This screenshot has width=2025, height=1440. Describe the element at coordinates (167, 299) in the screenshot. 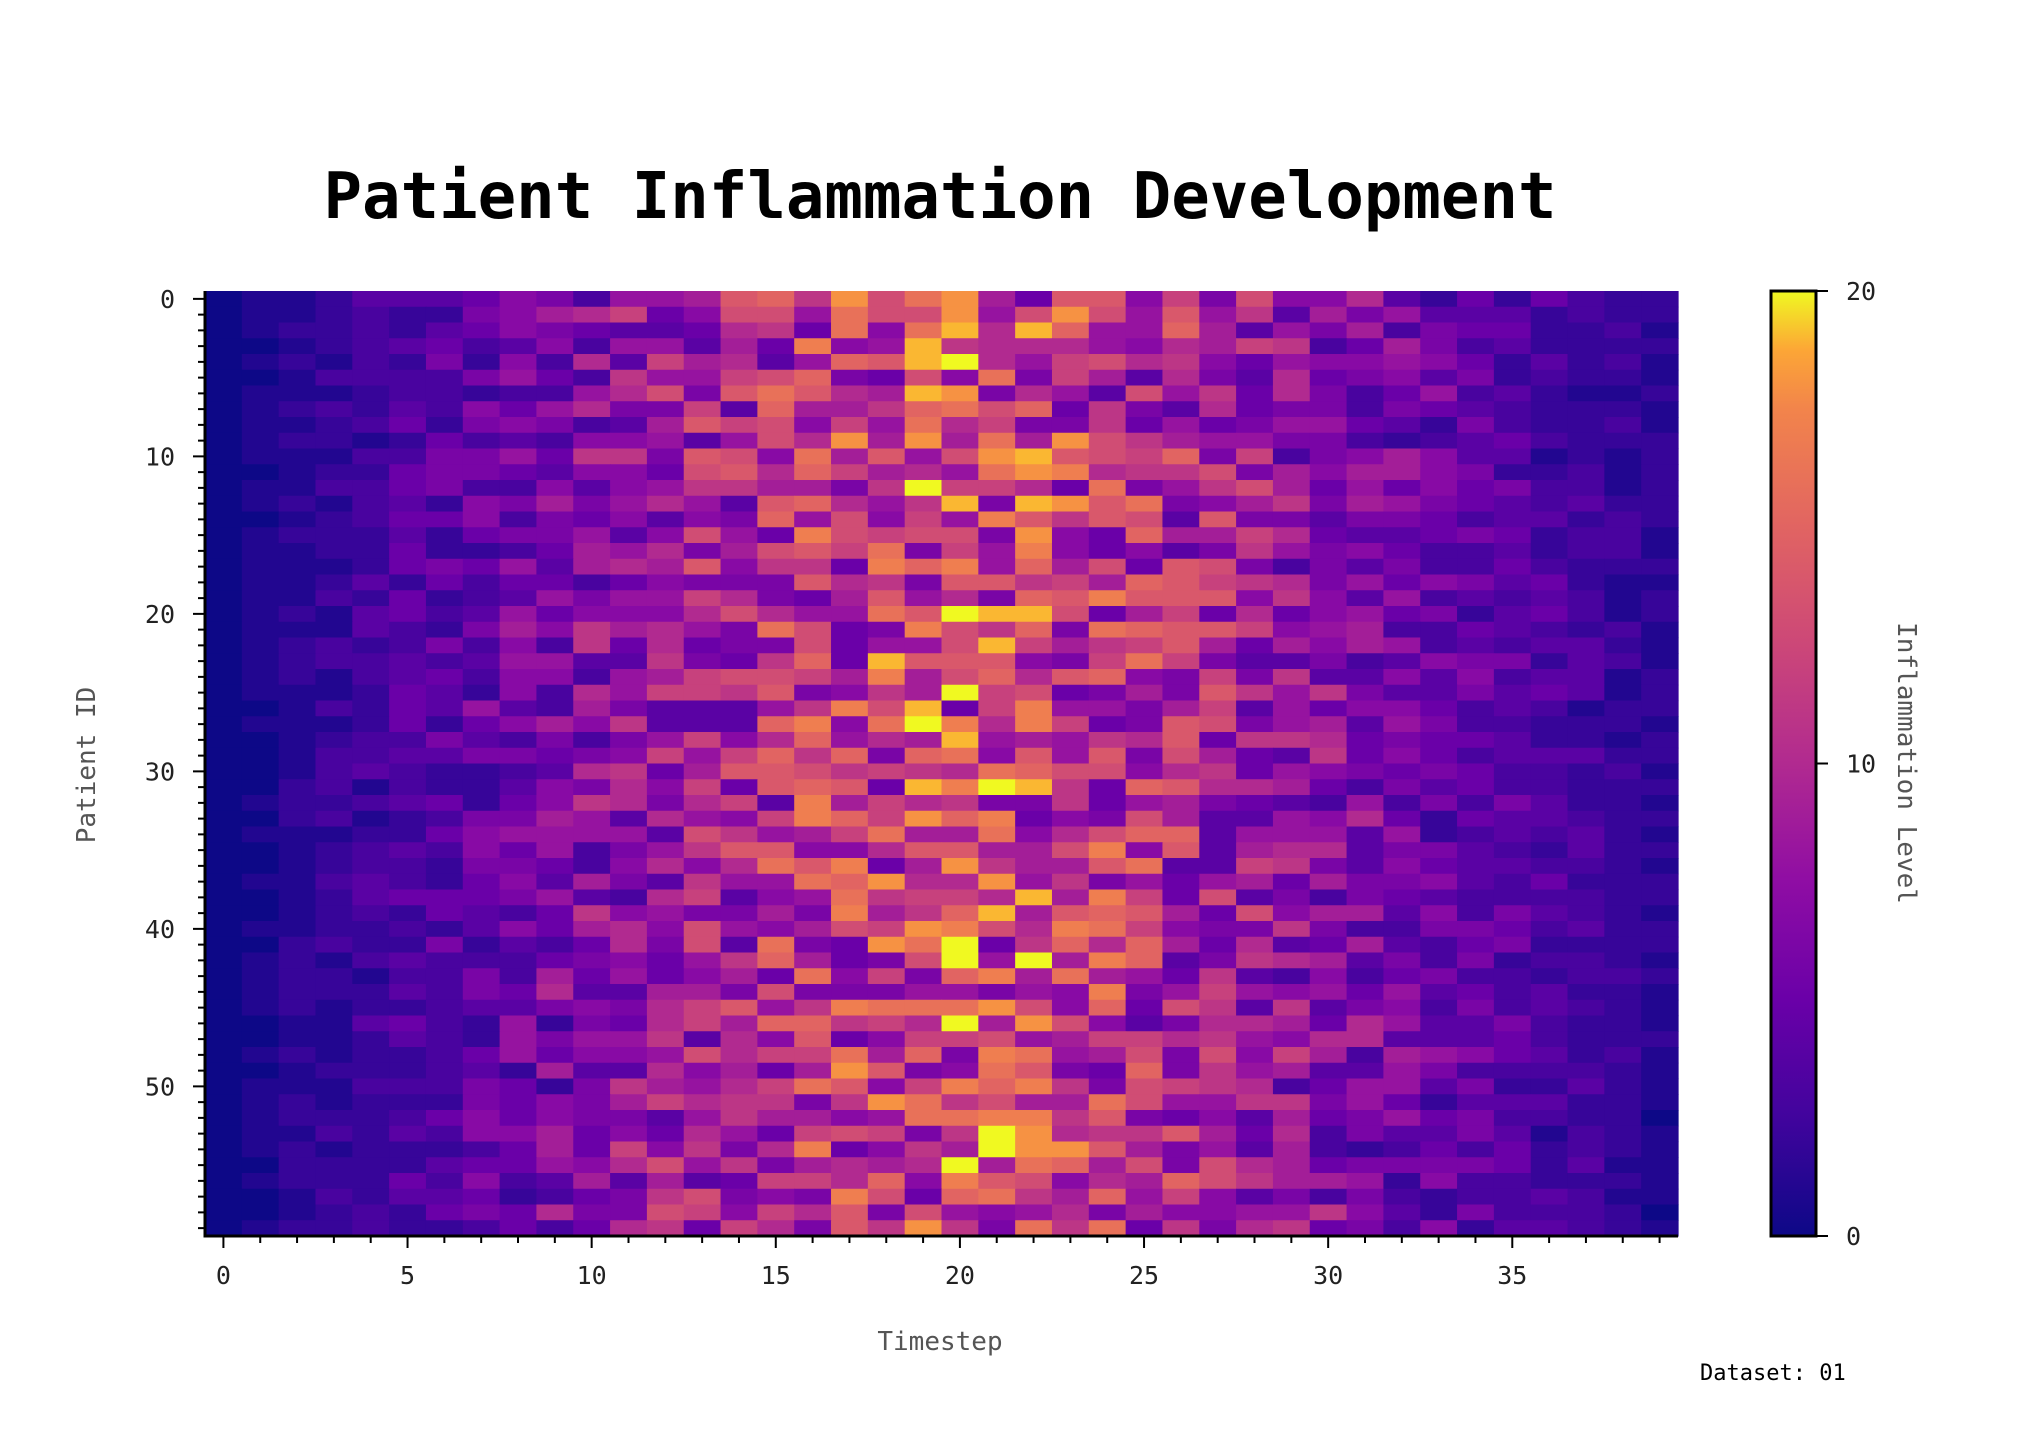

I see `y-tick-label: 0` at that location.